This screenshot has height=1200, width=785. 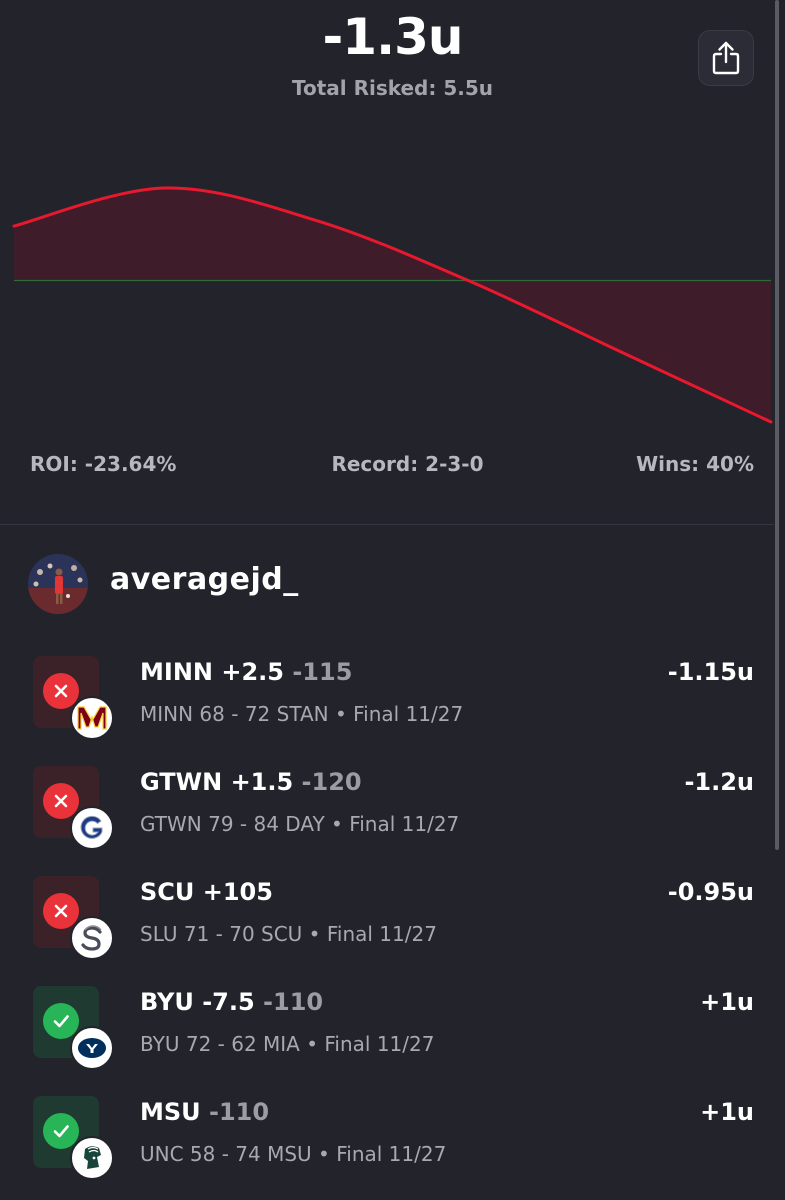 What do you see at coordinates (777, 425) in the screenshot?
I see `scrollbar` at bounding box center [777, 425].